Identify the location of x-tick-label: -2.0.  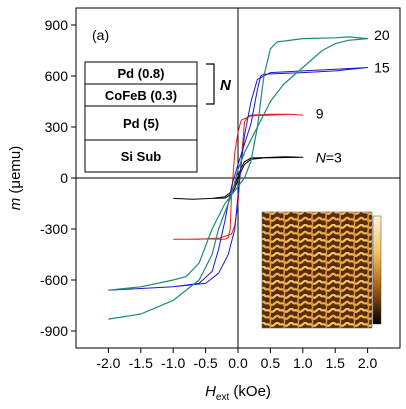
(108, 363).